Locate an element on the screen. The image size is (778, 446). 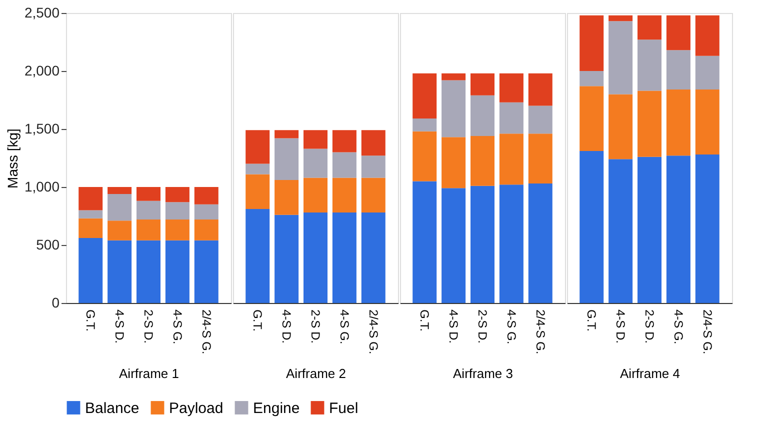
y-tick-label: 2,500 is located at coordinates (42, 12).